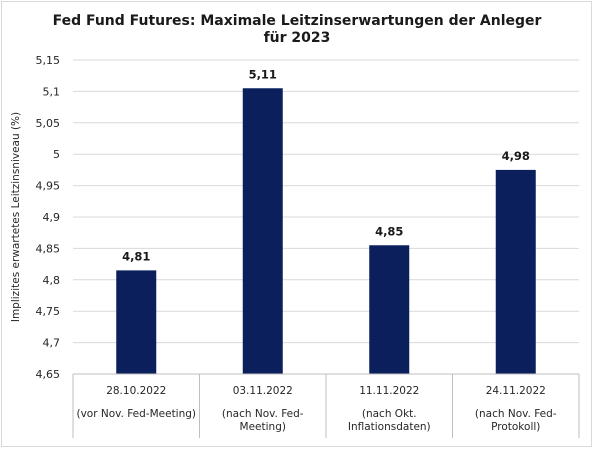 This screenshot has width=595, height=450. I want to click on y-tick-label: 4,8, so click(52, 280).